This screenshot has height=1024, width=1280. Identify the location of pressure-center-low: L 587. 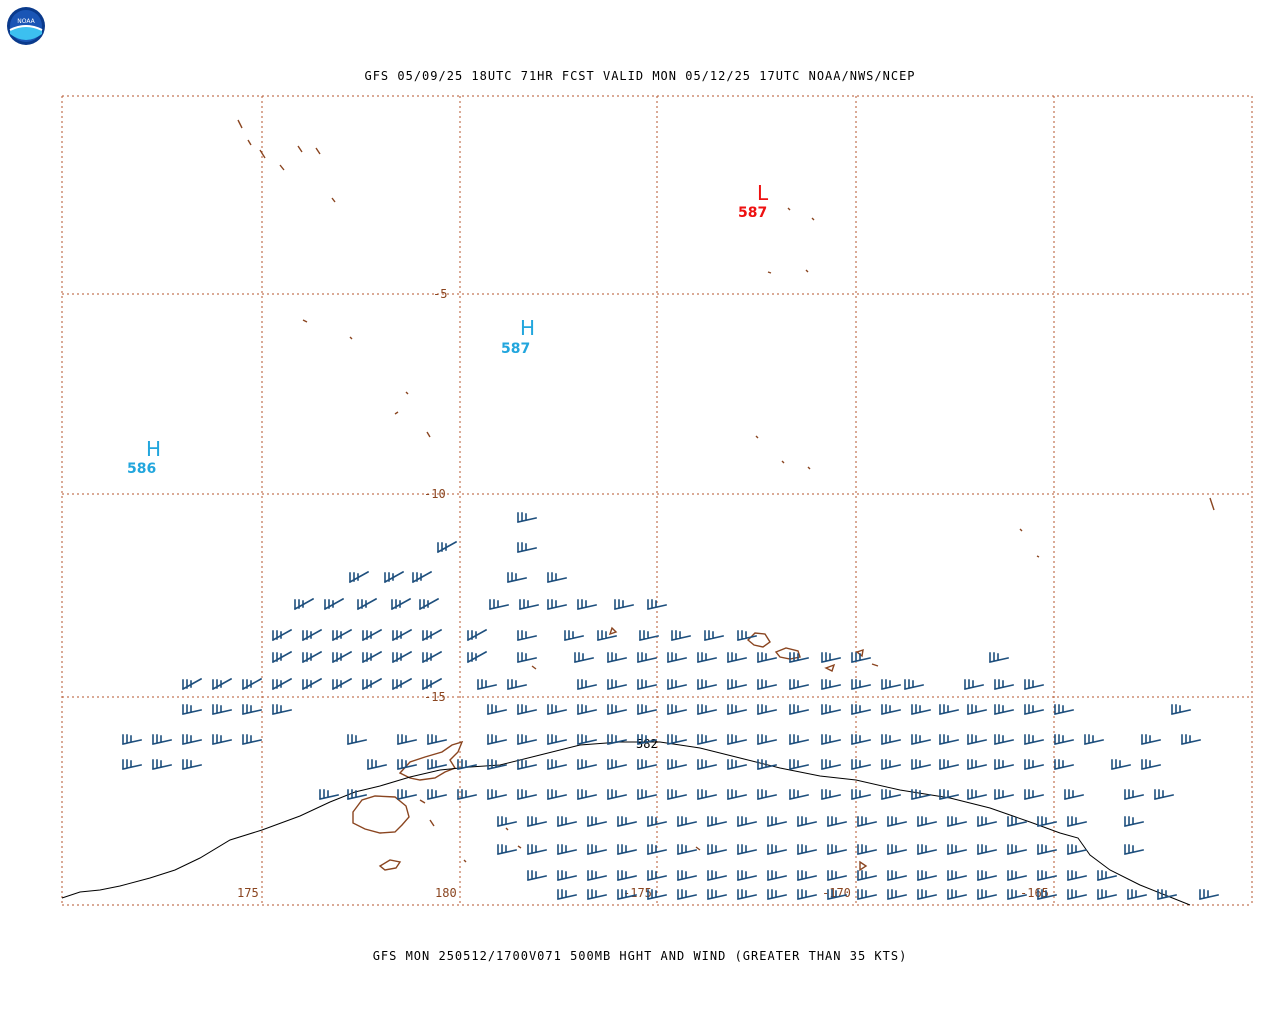
(753, 201).